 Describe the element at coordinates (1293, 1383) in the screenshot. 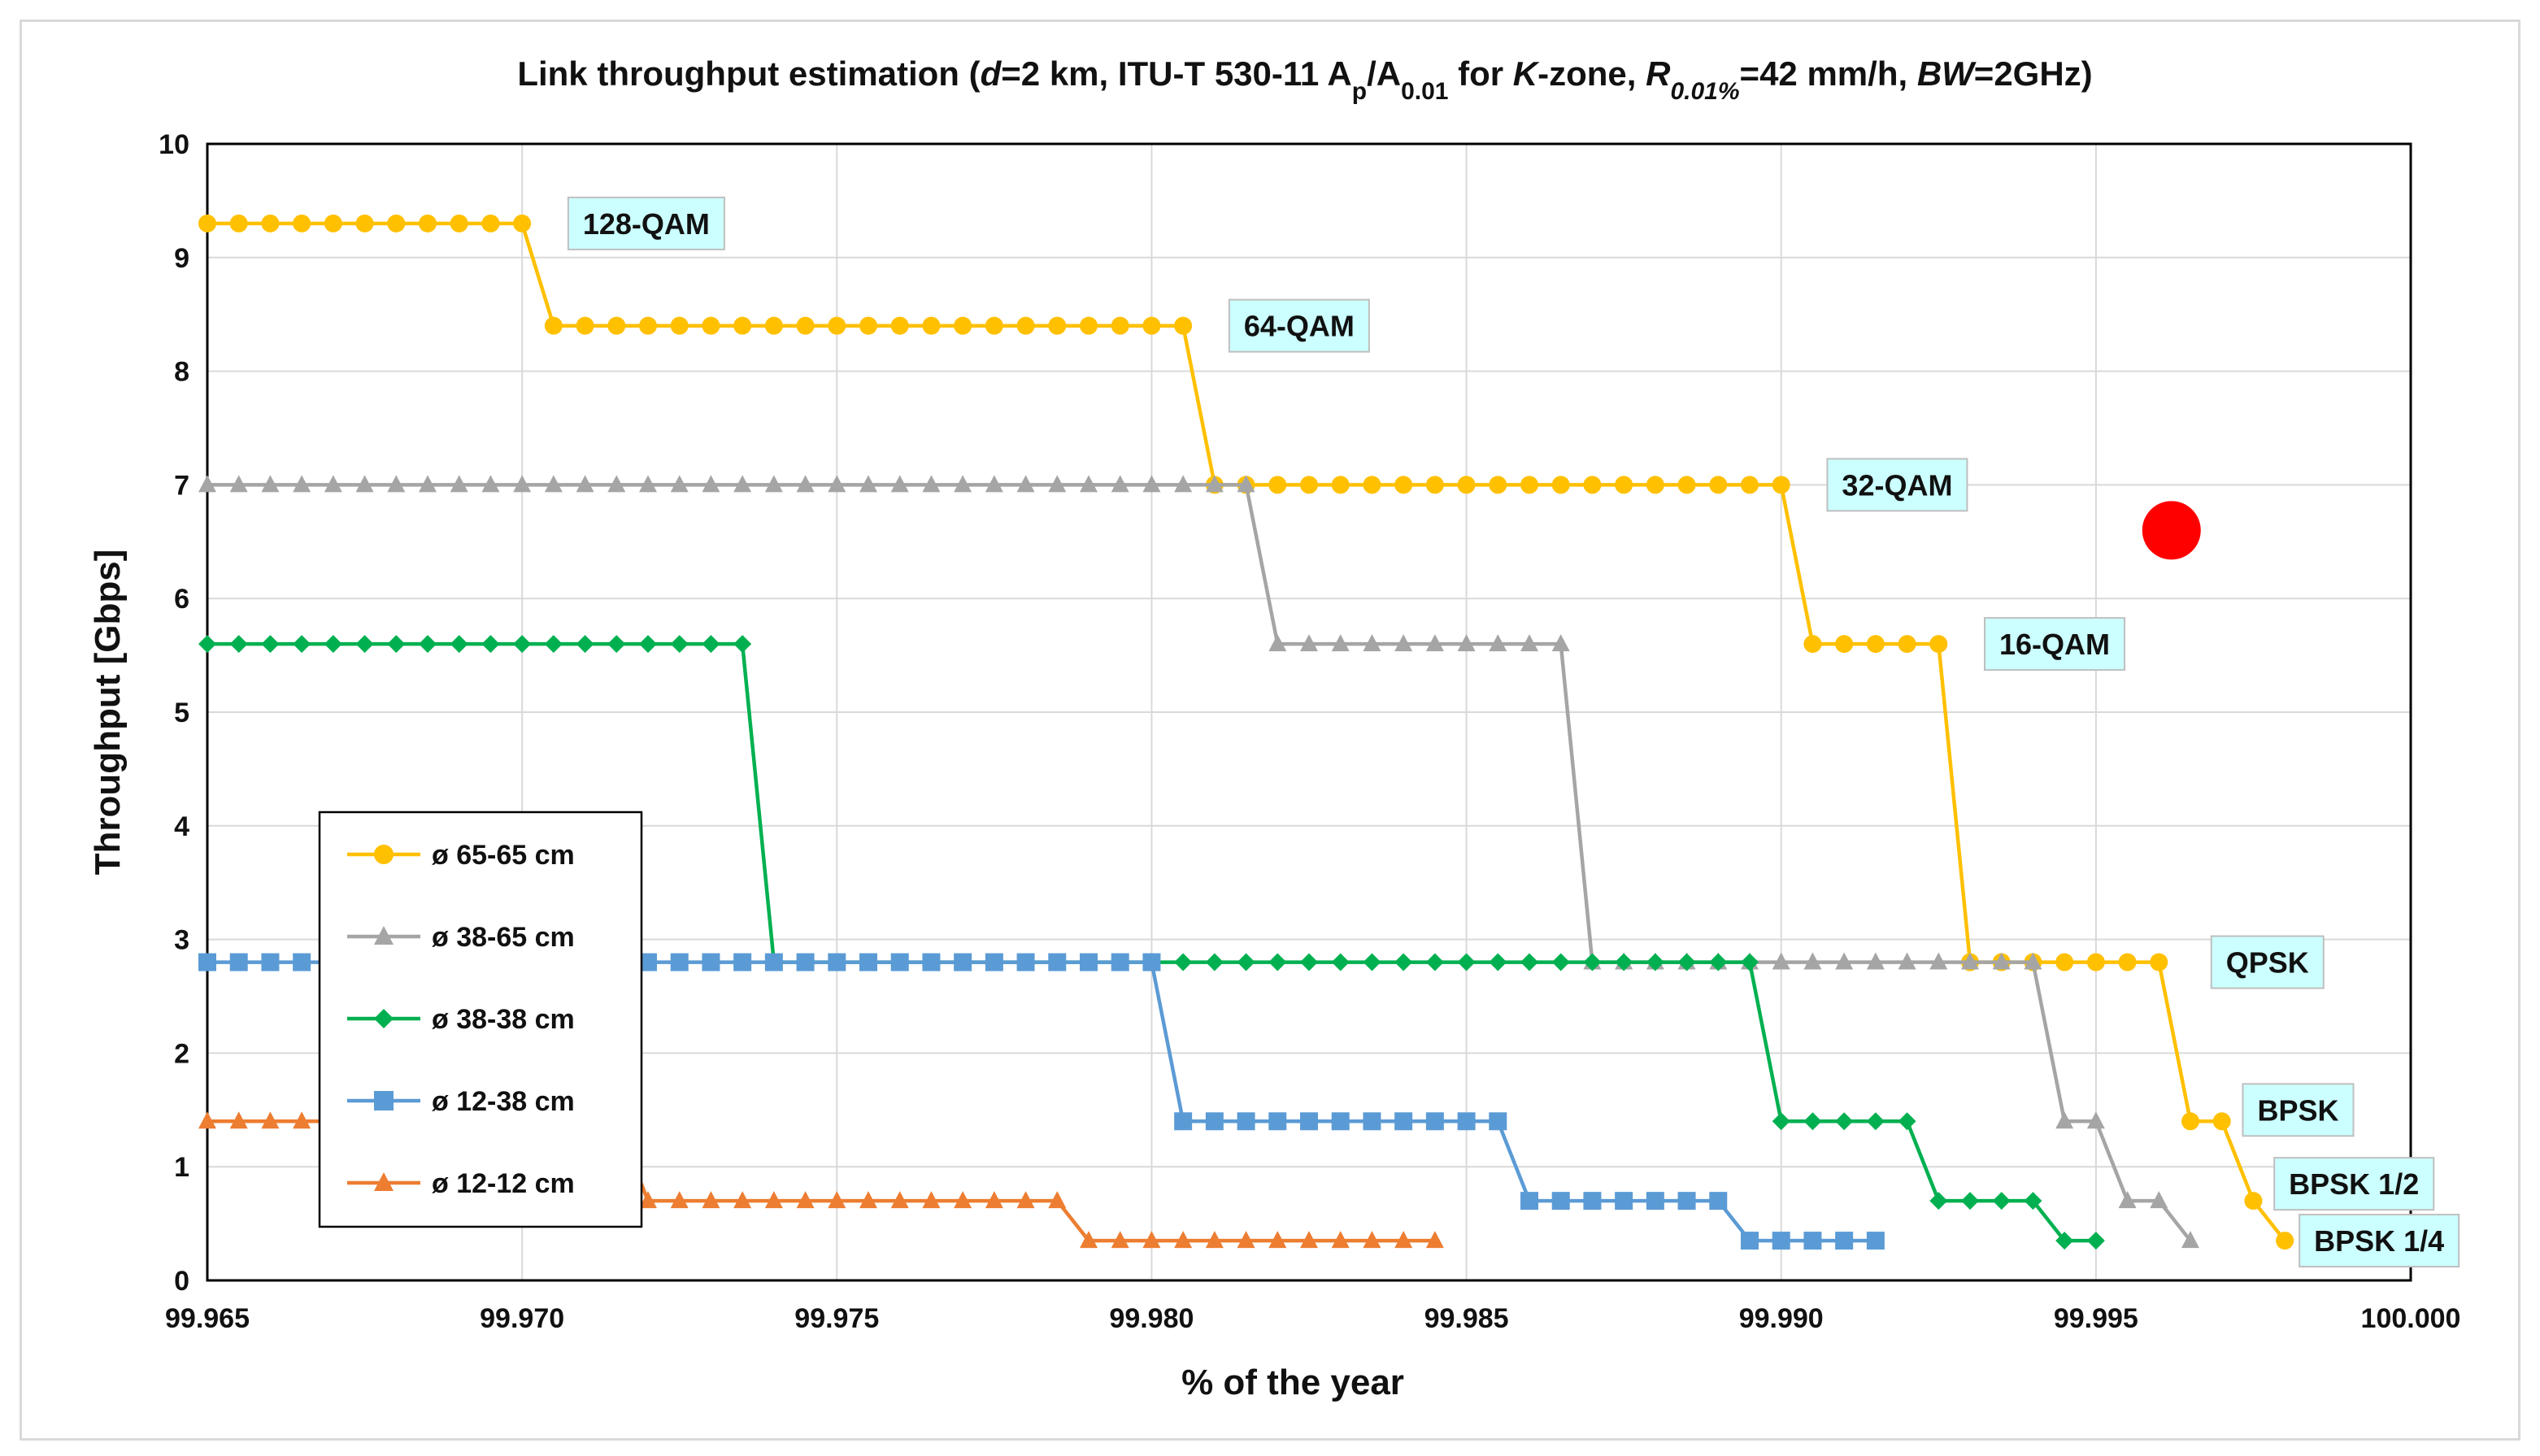

I see `x-axis-label: % of the year` at that location.